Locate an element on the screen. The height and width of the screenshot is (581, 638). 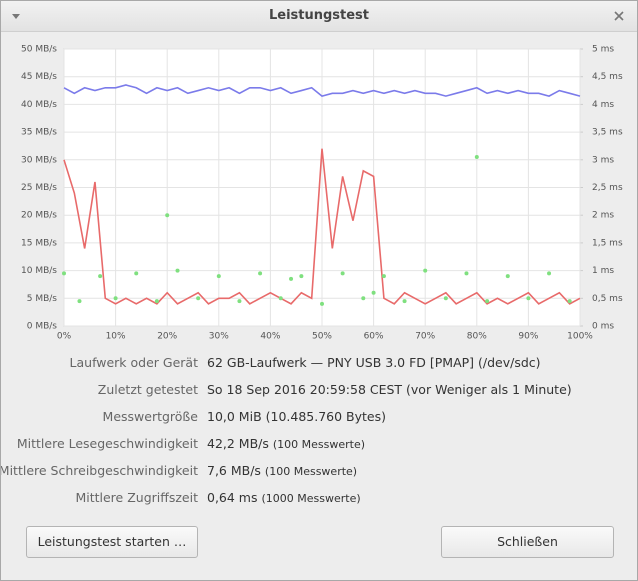
detail-label: Mittlere Schreibgeschwindigkeit is located at coordinates (99, 470).